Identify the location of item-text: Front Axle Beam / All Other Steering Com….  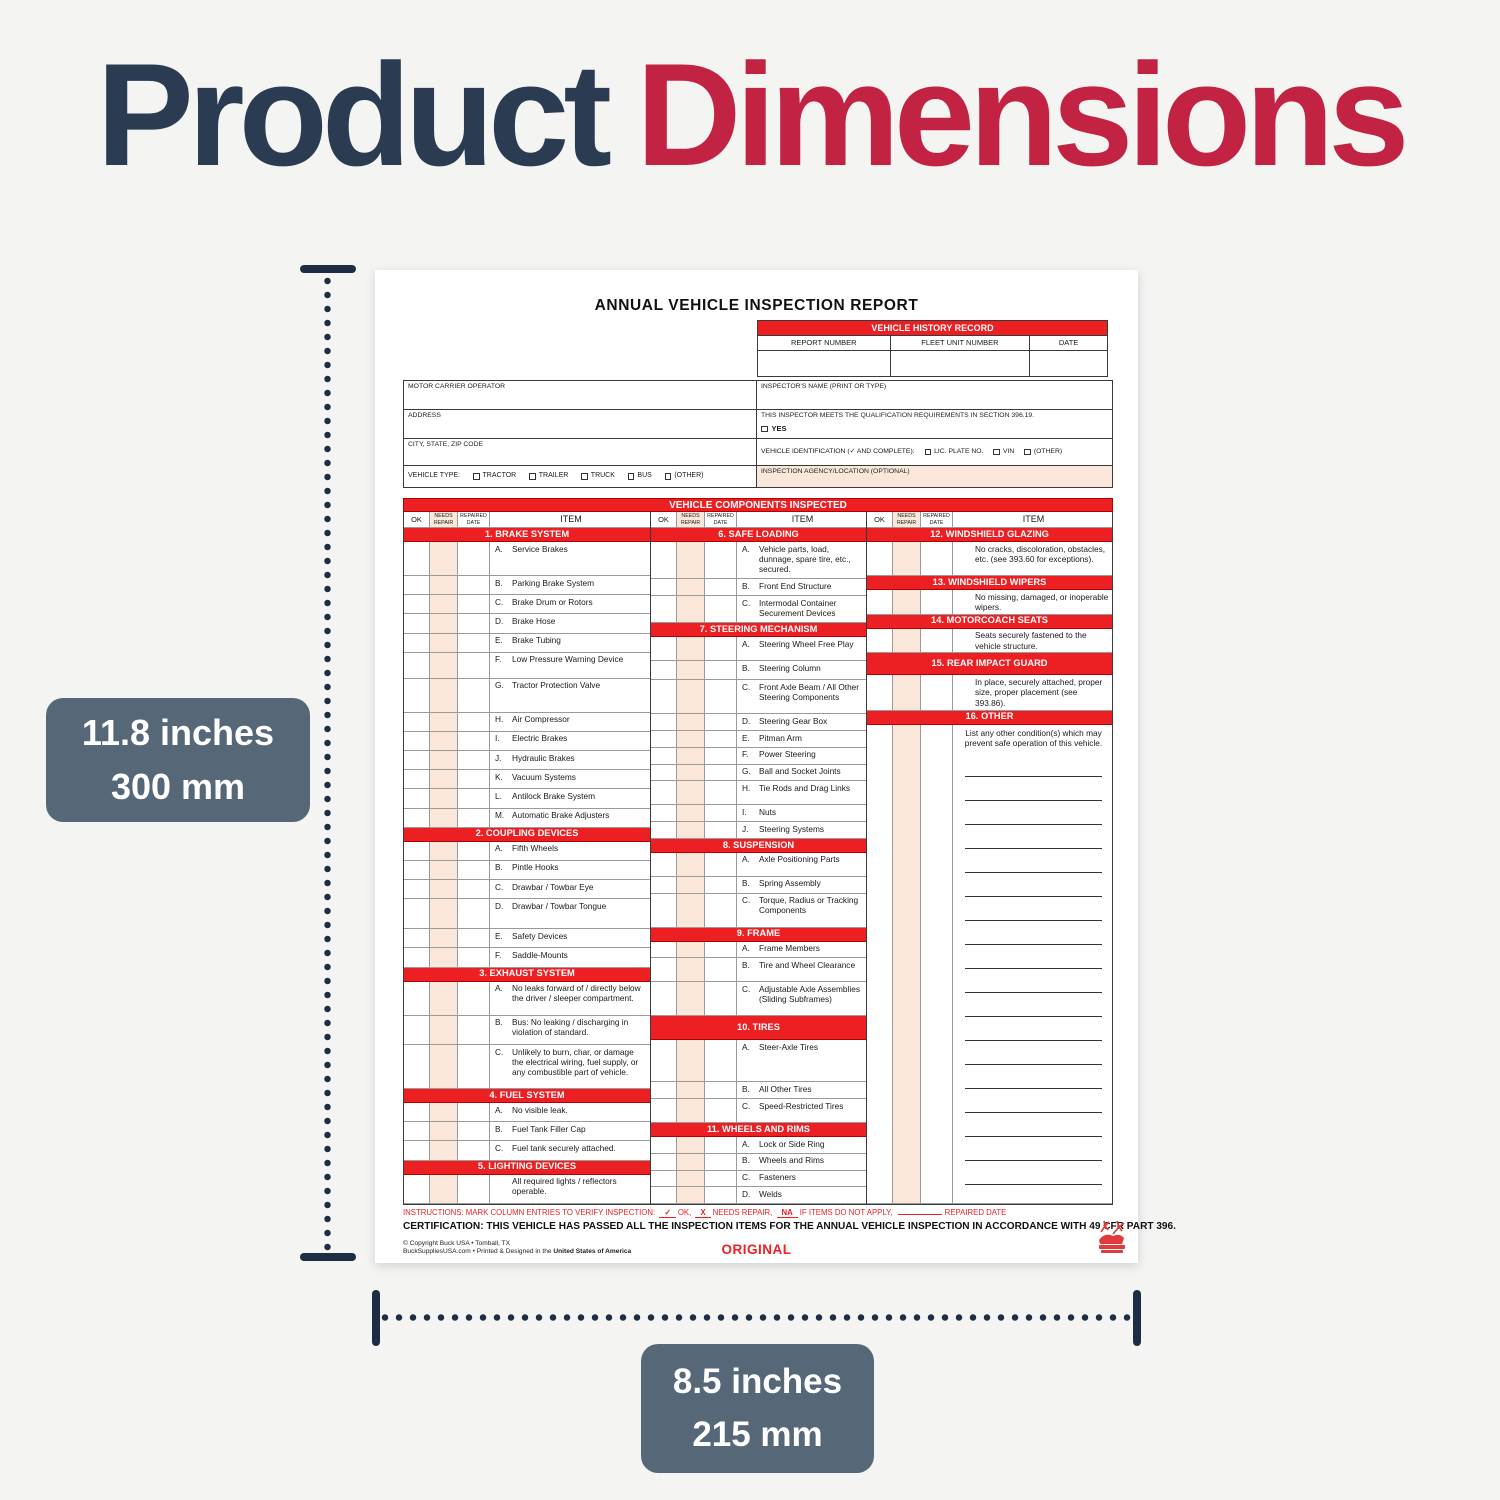
(809, 692).